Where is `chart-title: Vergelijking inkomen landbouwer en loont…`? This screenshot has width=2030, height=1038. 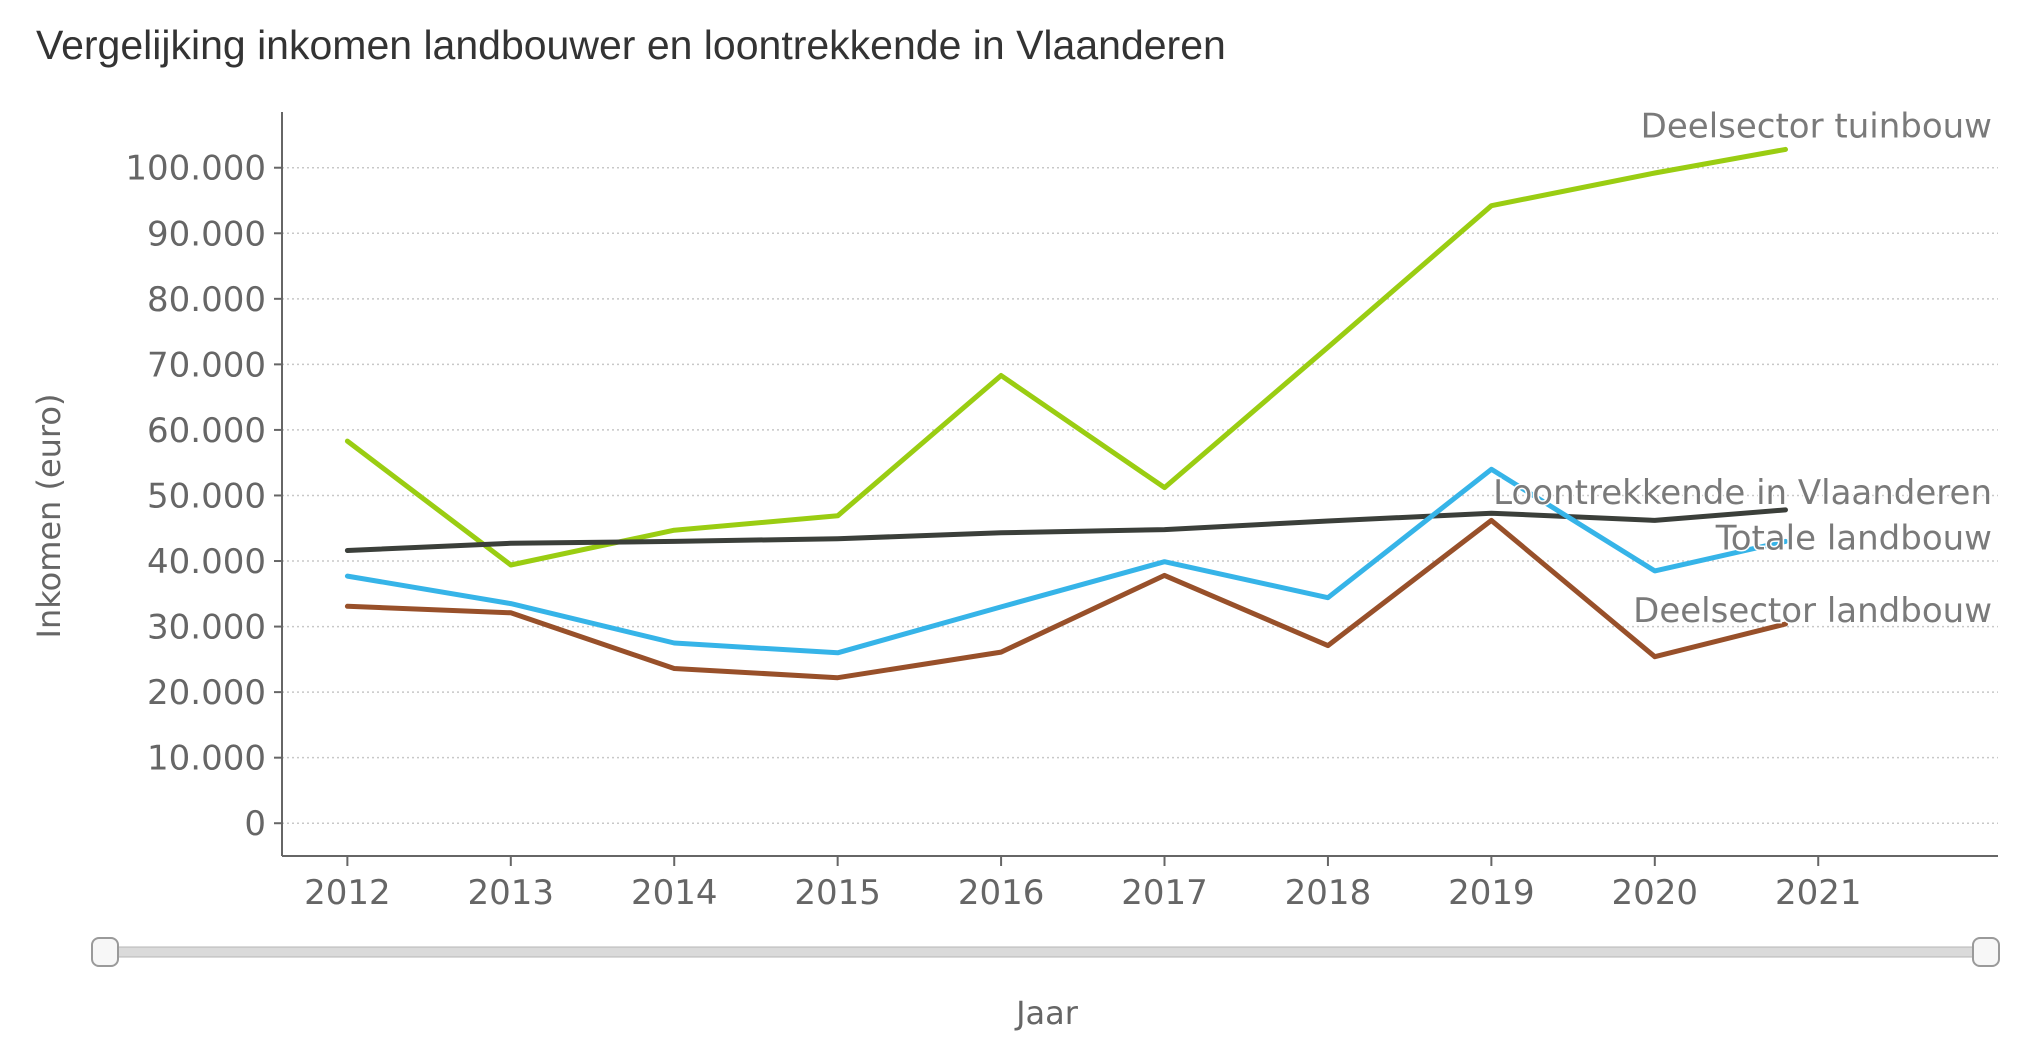 chart-title: Vergelijking inkomen landbouwer en loont… is located at coordinates (631, 45).